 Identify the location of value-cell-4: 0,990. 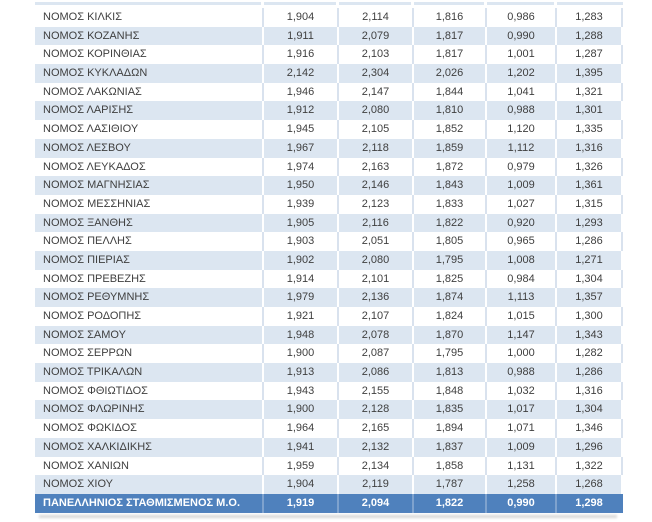
(520, 503).